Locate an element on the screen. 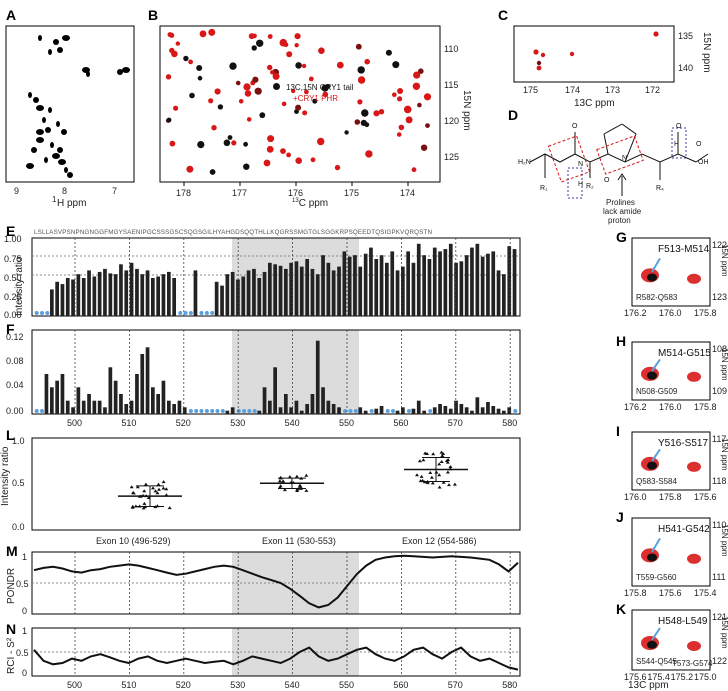  b-xtick: 174 is located at coordinates (407, 193).